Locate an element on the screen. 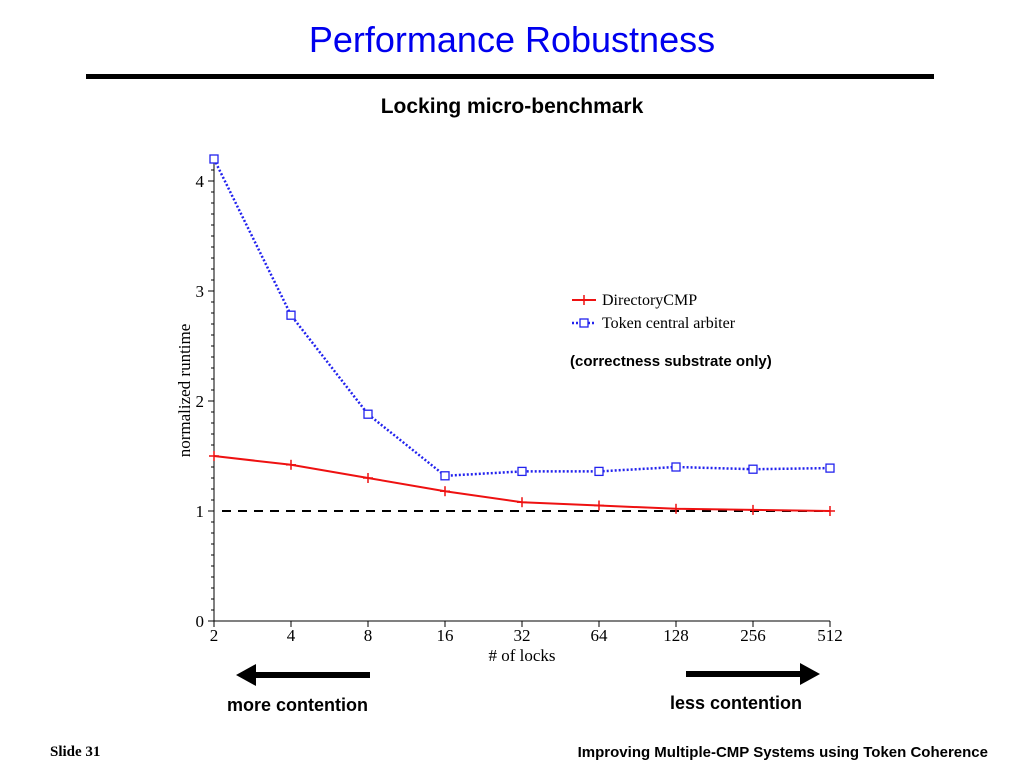 Image resolution: width=1024 pixels, height=768 pixels. y-tick-label: 4 is located at coordinates (200, 181).